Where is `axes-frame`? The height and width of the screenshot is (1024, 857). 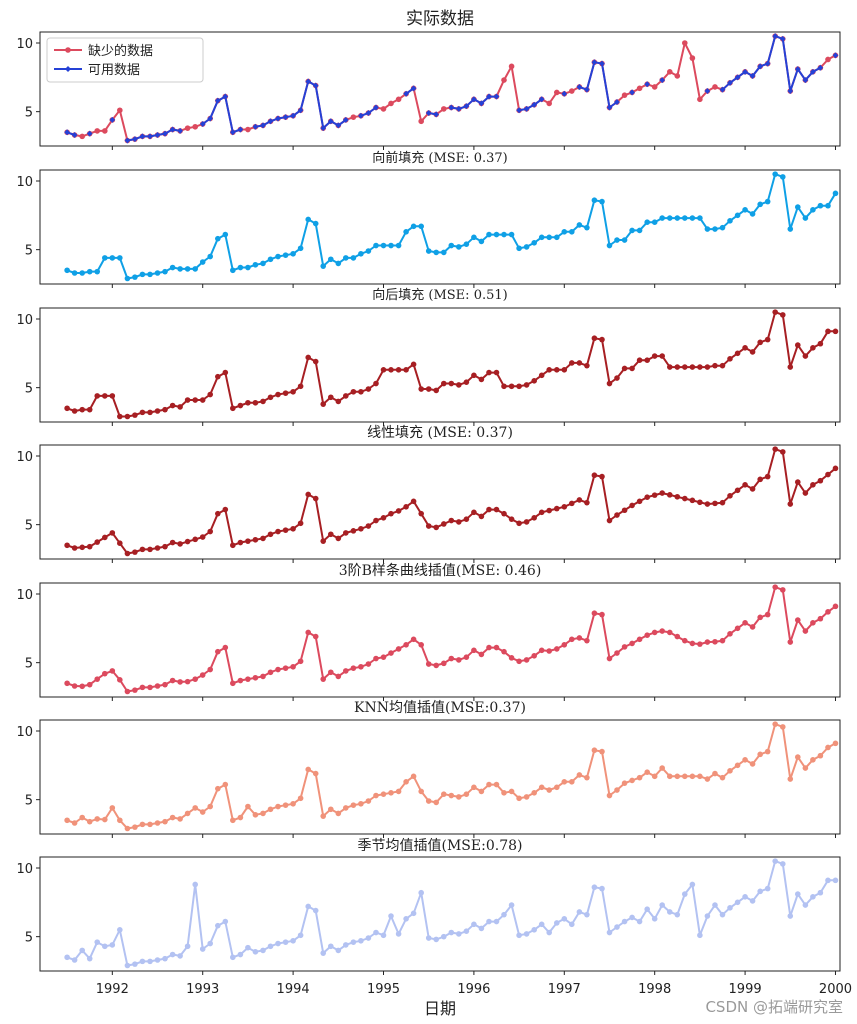 axes-frame is located at coordinates (440, 914).